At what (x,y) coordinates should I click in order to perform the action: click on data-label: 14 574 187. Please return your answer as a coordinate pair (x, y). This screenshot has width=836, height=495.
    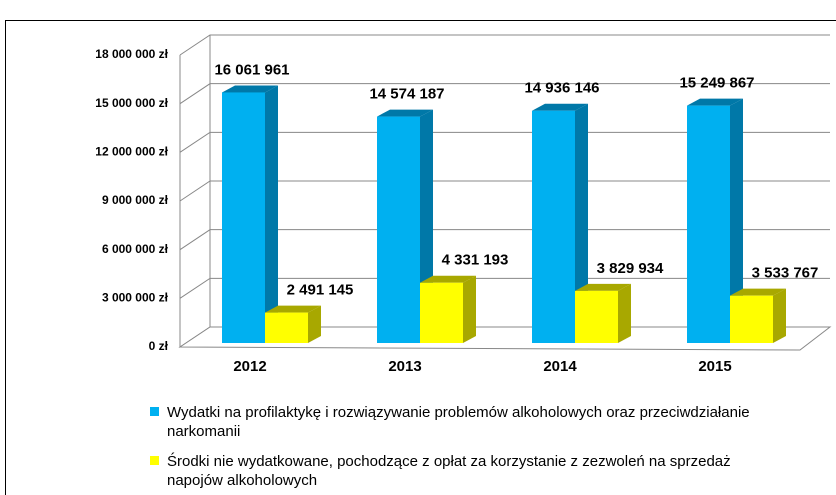
    Looking at the image, I should click on (406, 94).